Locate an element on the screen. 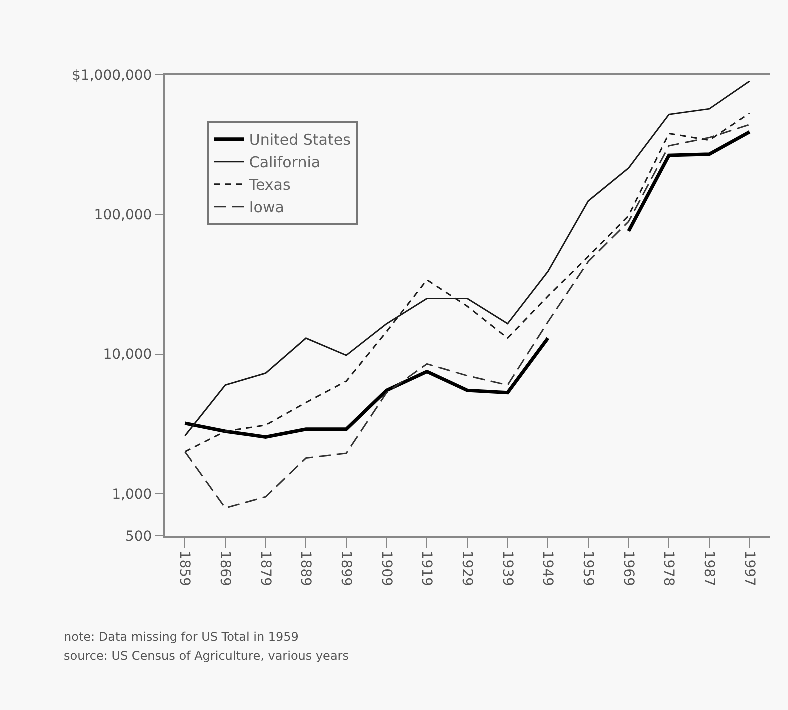 Image resolution: width=788 pixels, height=710 pixels. x-tick-label: 1879 is located at coordinates (265, 568).